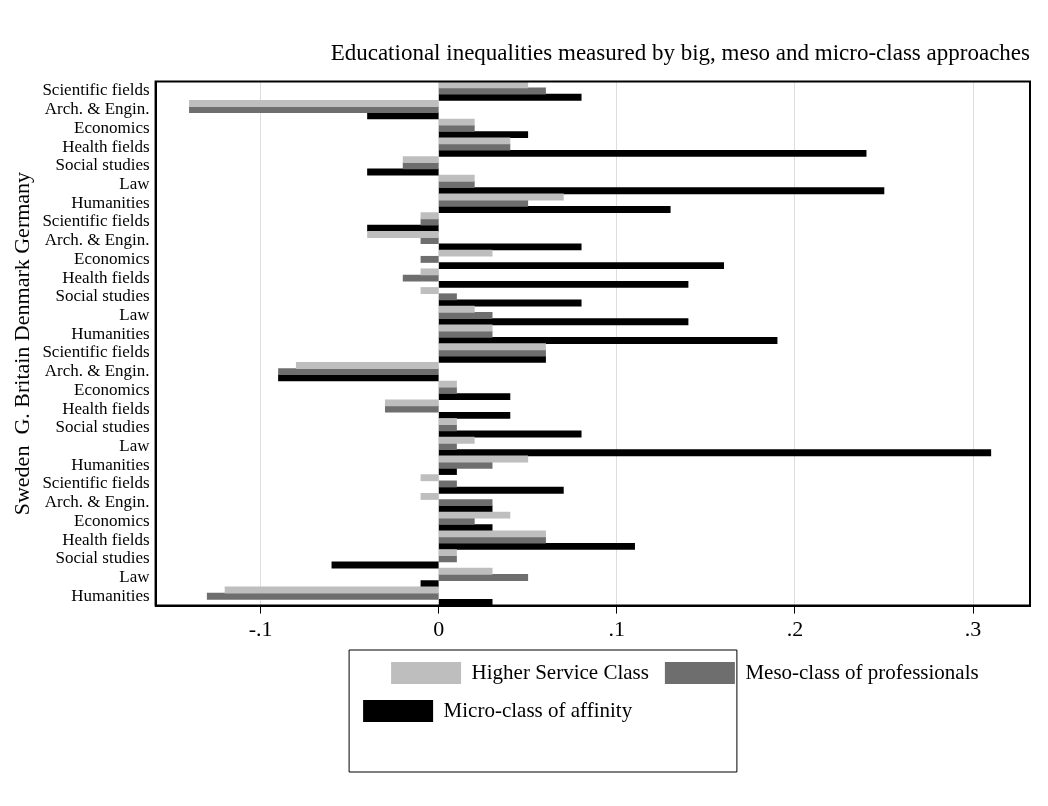 This screenshot has height=806, width=1048. I want to click on x-tick-label: .3, so click(973, 628).